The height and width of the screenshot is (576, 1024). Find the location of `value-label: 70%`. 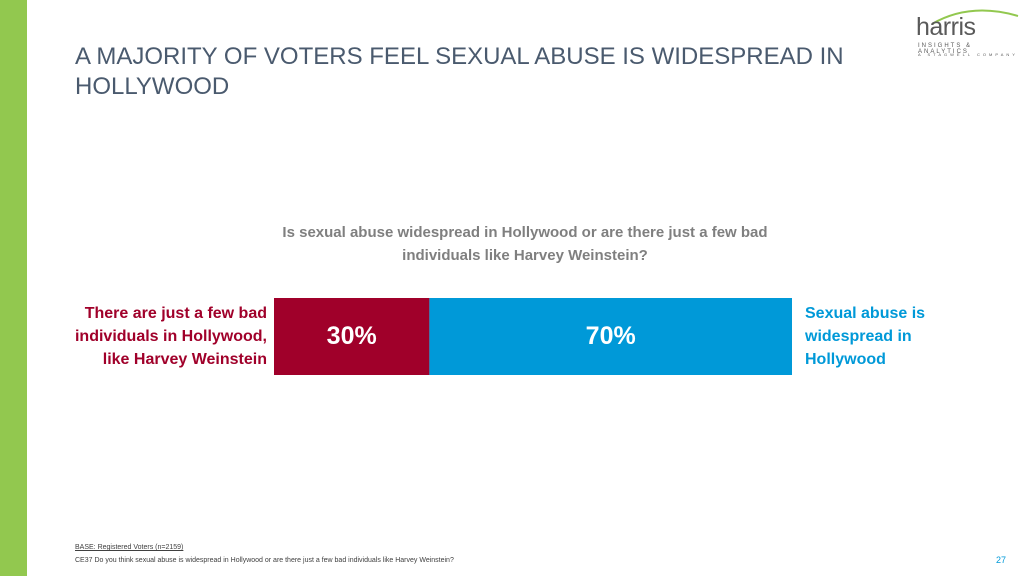

value-label: 70% is located at coordinates (611, 336).